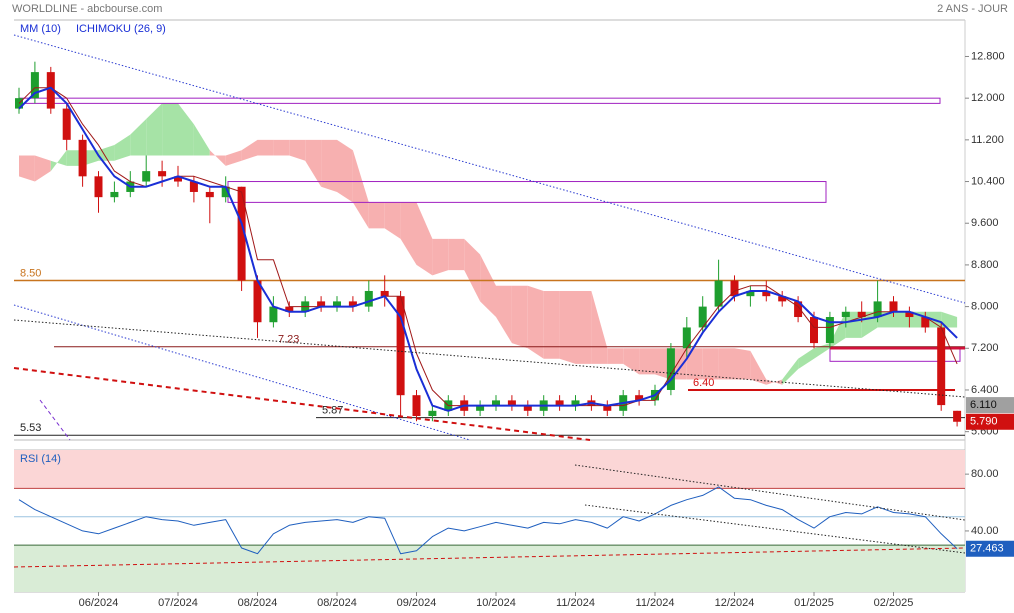 Image resolution: width=1014 pixels, height=613 pixels. What do you see at coordinates (489, 568) in the screenshot?
I see `rsi-oversold-zone` at bounding box center [489, 568].